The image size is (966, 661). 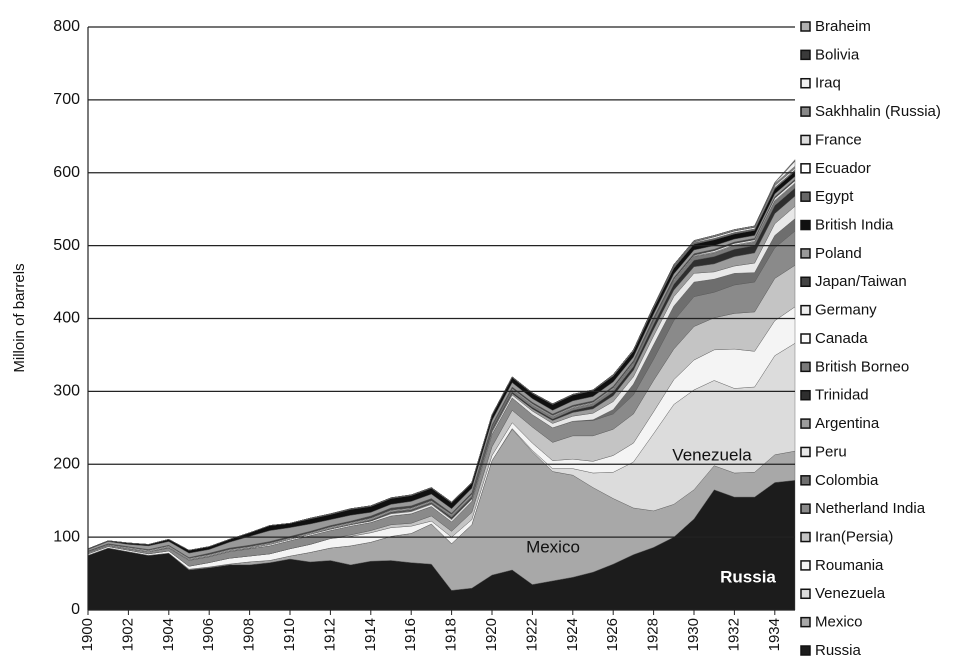 I want to click on legend-label: Peru, so click(x=831, y=451).